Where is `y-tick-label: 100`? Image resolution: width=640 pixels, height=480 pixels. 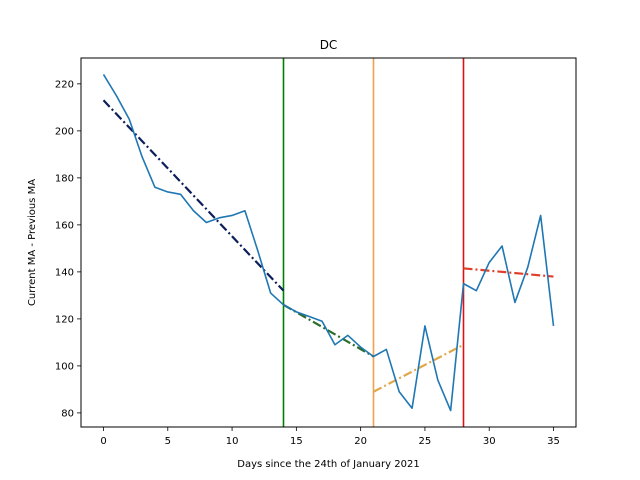
y-tick-label: 100 is located at coordinates (64, 366).